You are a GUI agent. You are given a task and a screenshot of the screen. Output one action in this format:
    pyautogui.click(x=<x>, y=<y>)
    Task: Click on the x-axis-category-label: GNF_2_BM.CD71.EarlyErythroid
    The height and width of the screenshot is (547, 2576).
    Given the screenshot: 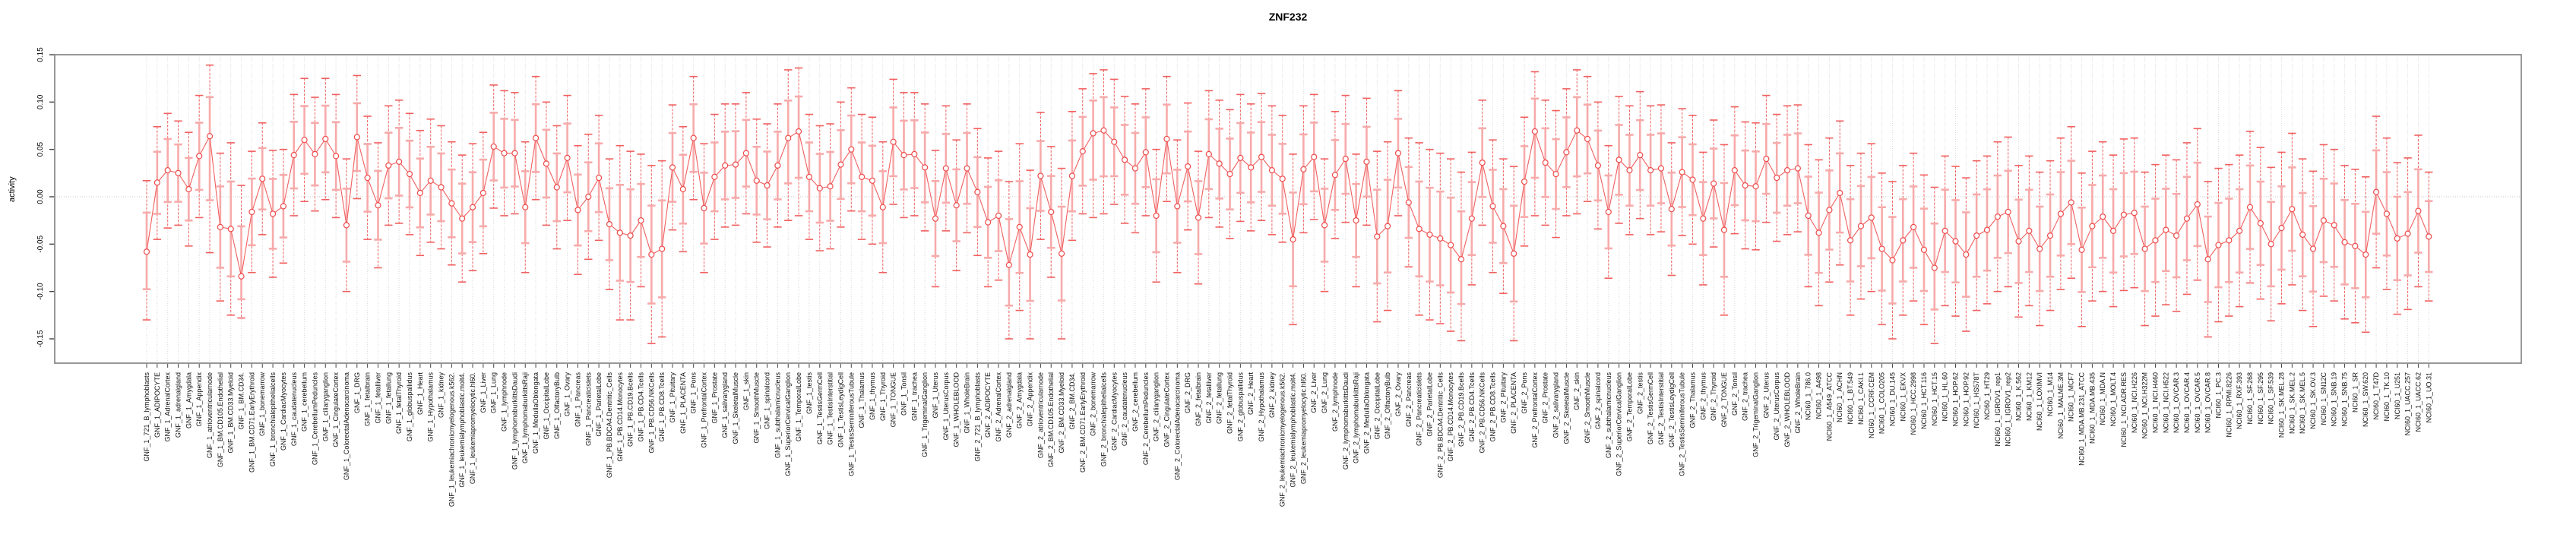 What is the action you would take?
    pyautogui.click(x=1083, y=422)
    